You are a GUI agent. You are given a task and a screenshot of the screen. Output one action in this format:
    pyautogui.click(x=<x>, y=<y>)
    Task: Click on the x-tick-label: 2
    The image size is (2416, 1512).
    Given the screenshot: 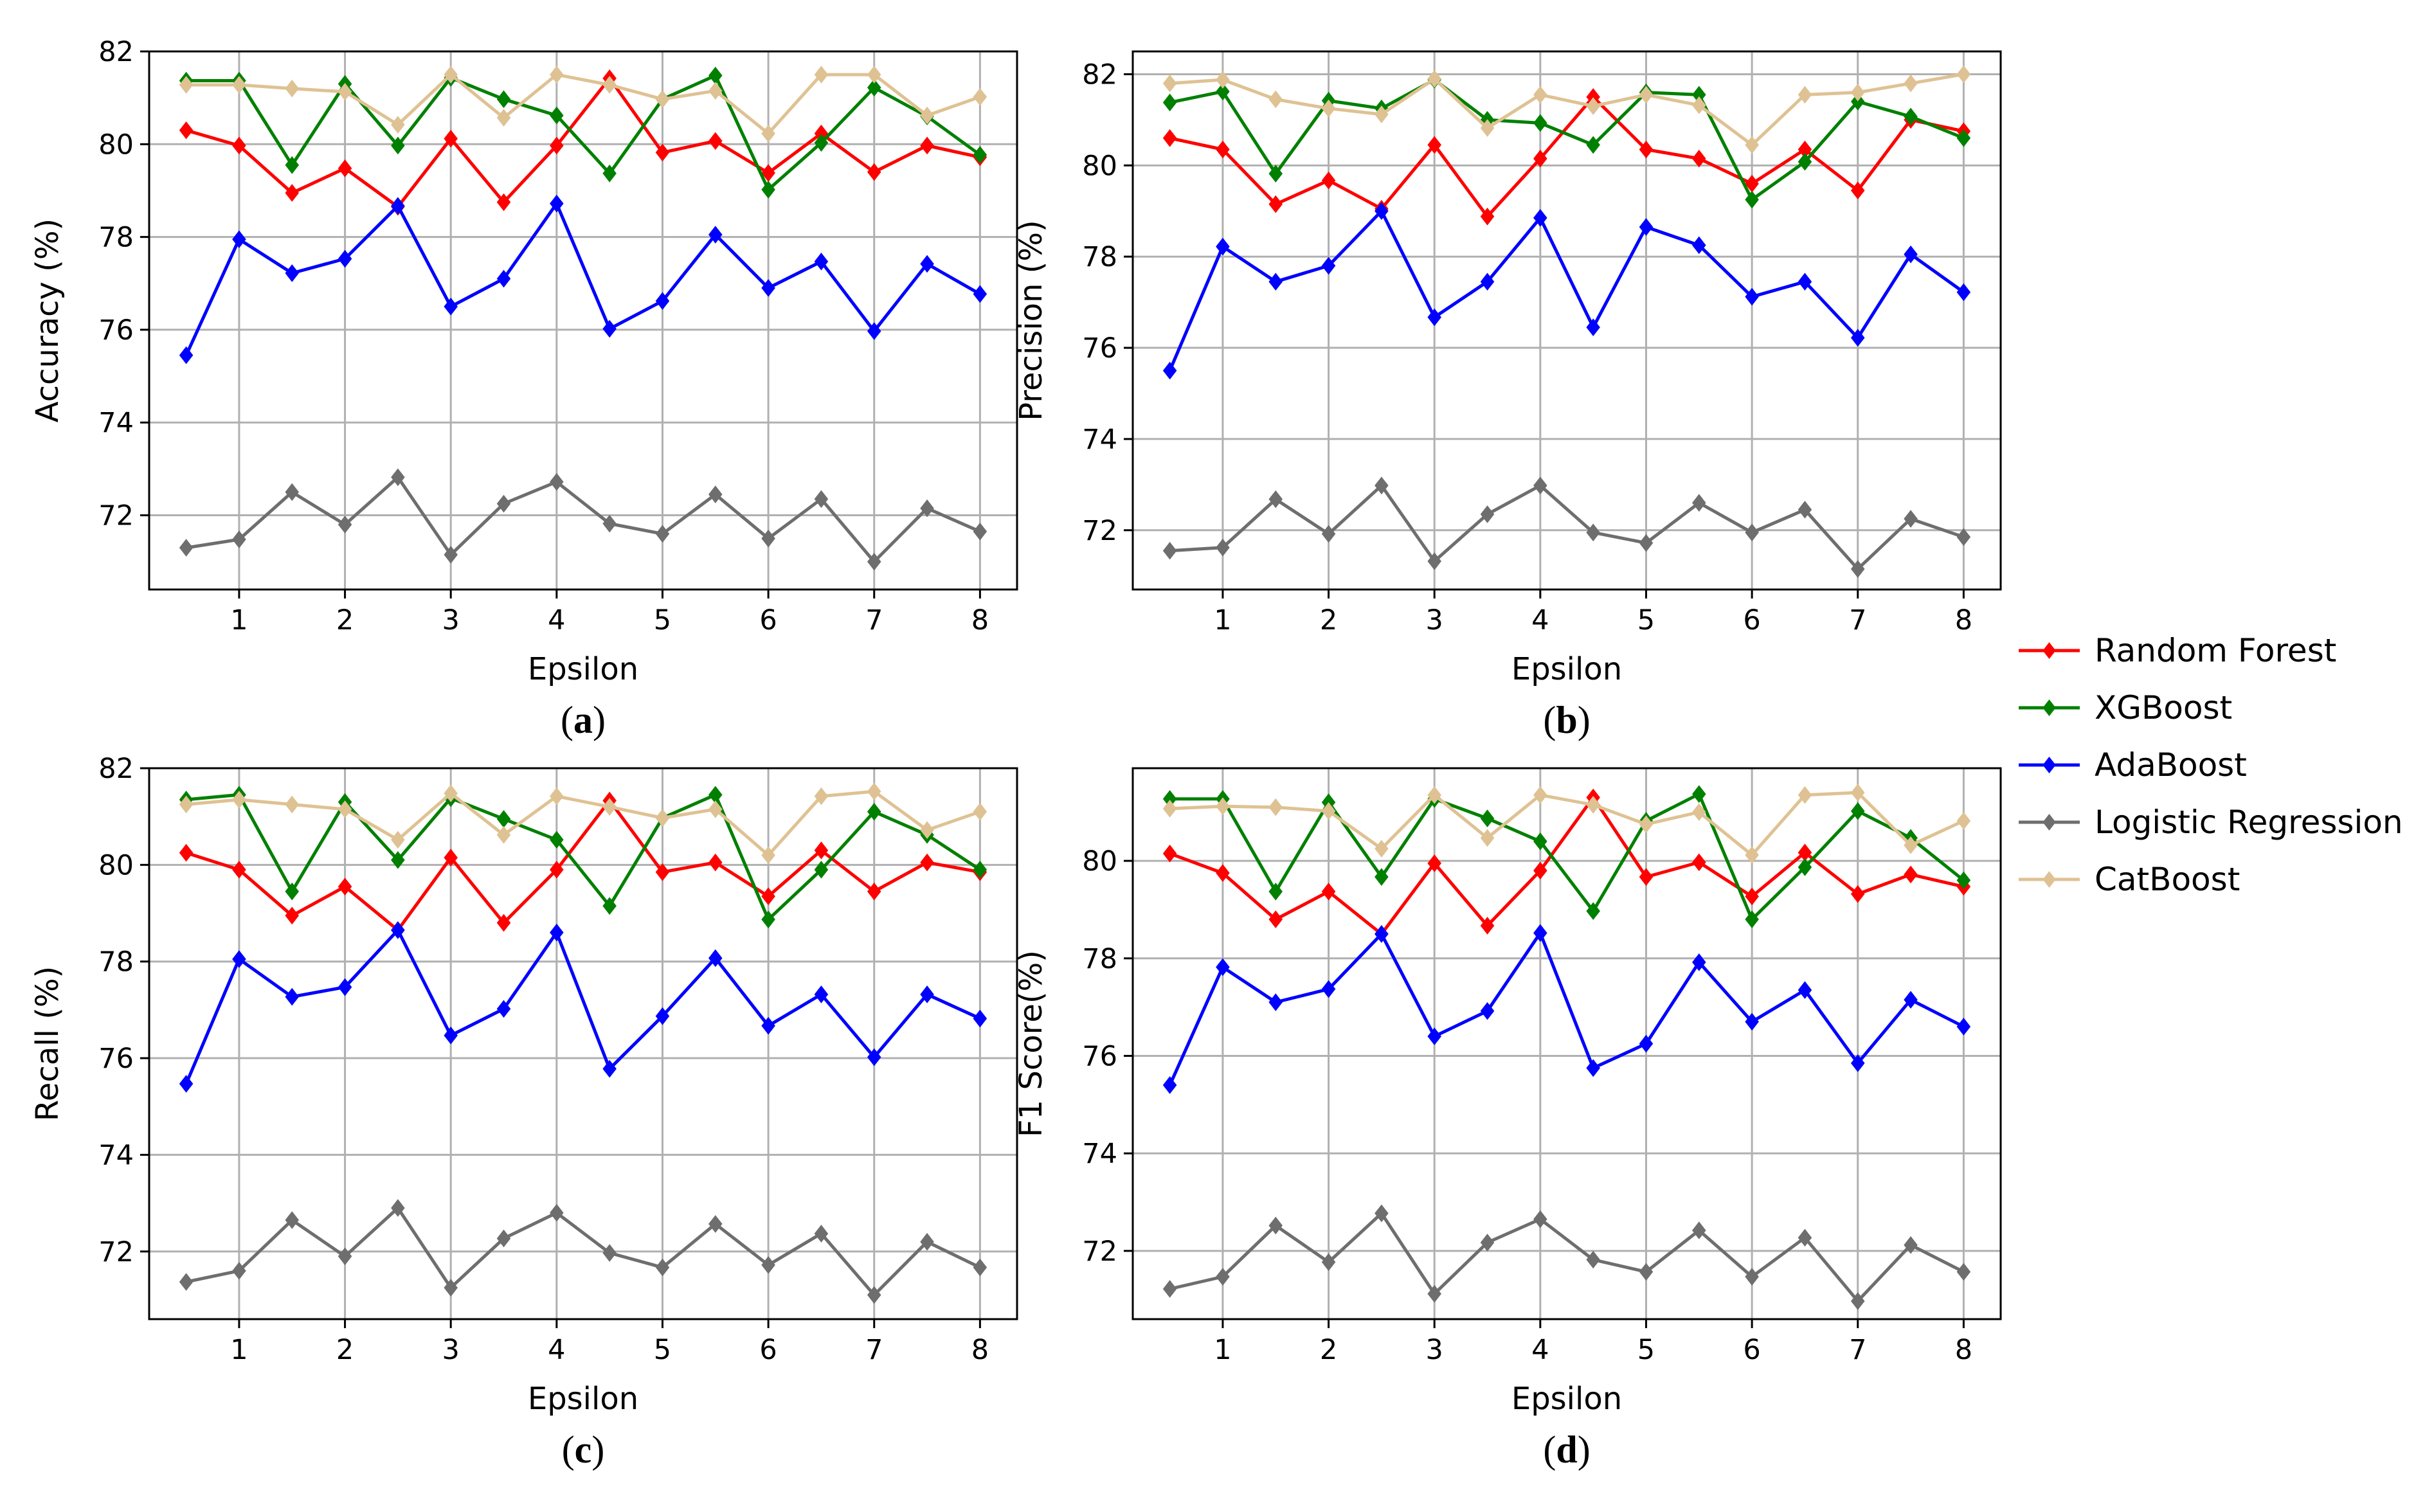 What is the action you would take?
    pyautogui.click(x=1328, y=1350)
    